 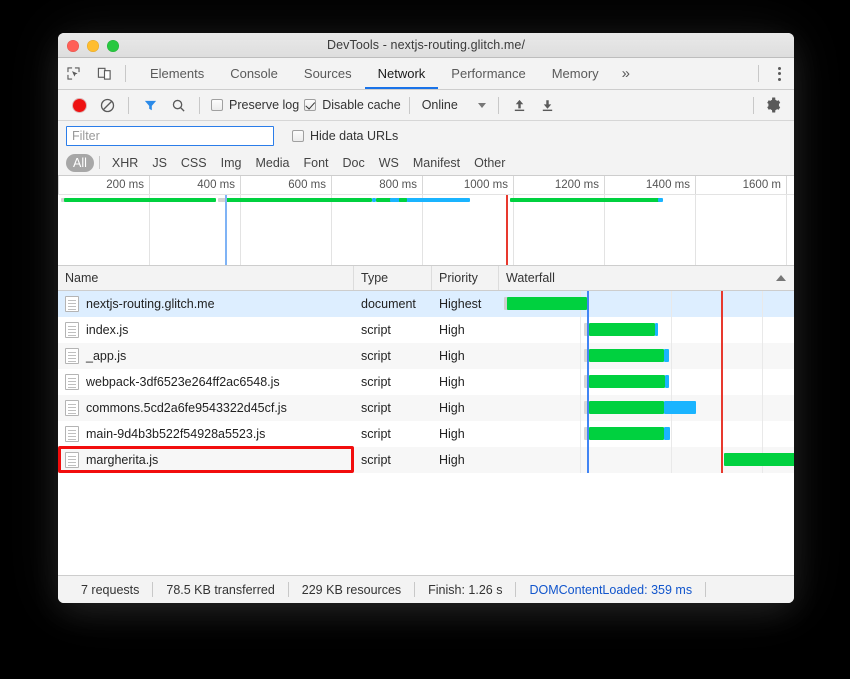 I want to click on status-requests: 7 requests, so click(x=110, y=589).